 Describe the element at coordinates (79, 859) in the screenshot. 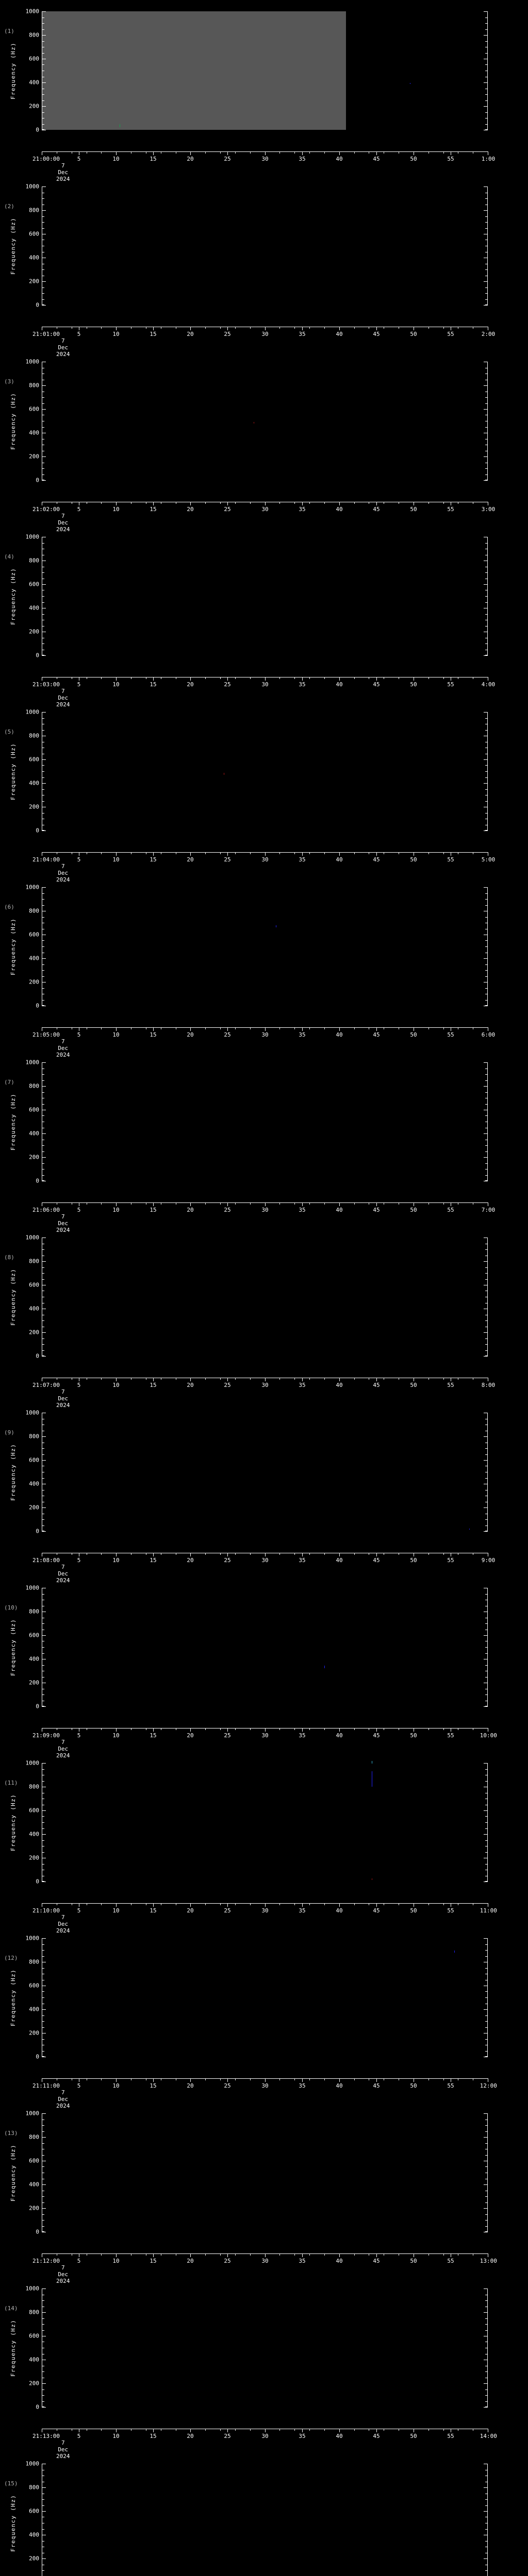

I see `x-axis-tick-label: 5` at that location.